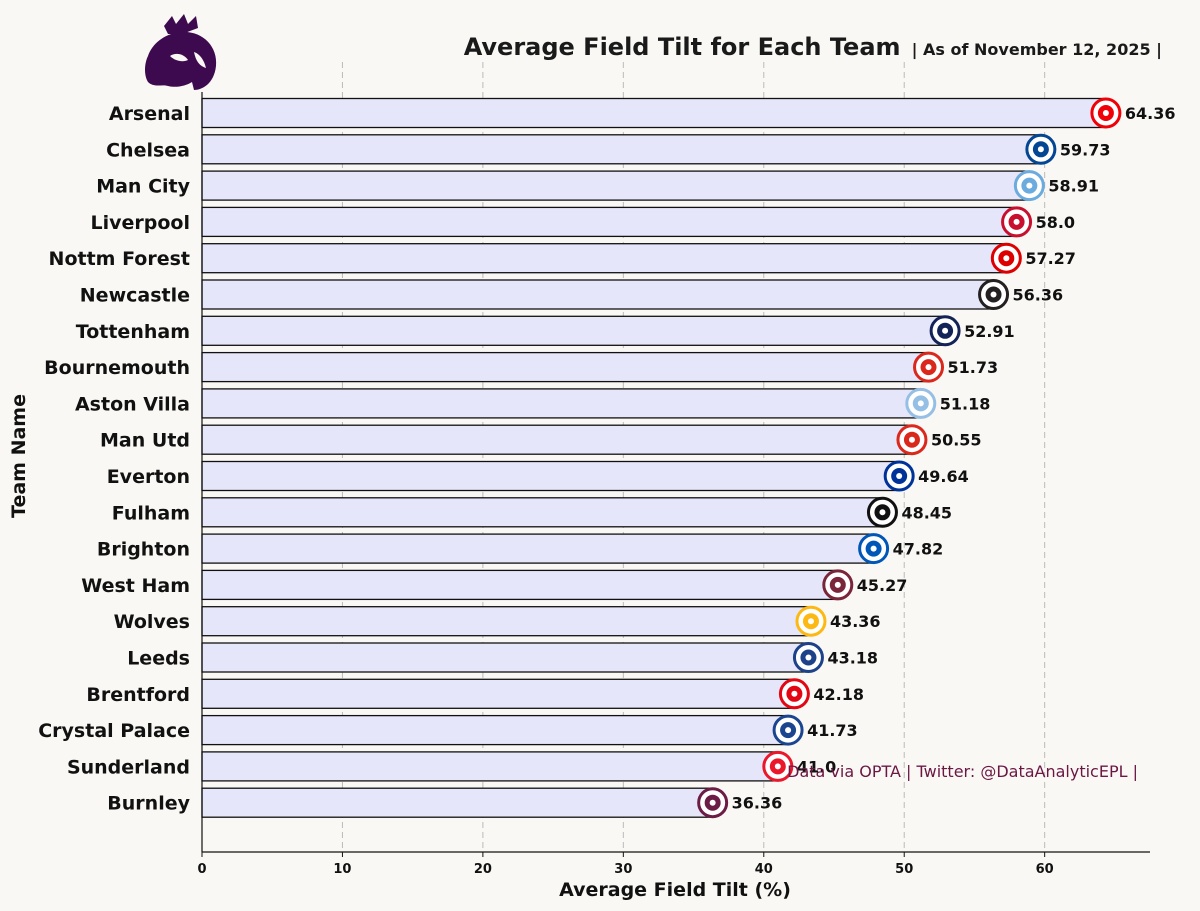 The image size is (1200, 911). What do you see at coordinates (483, 869) in the screenshot?
I see `x-tick-label: 20` at bounding box center [483, 869].